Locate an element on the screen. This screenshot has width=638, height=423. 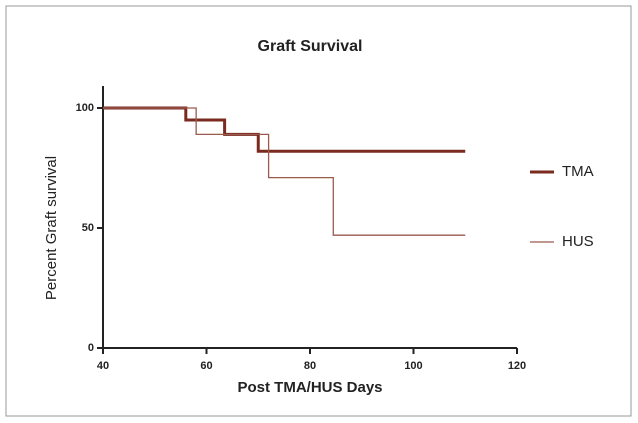
x-tick-label: 40 is located at coordinates (103, 366).